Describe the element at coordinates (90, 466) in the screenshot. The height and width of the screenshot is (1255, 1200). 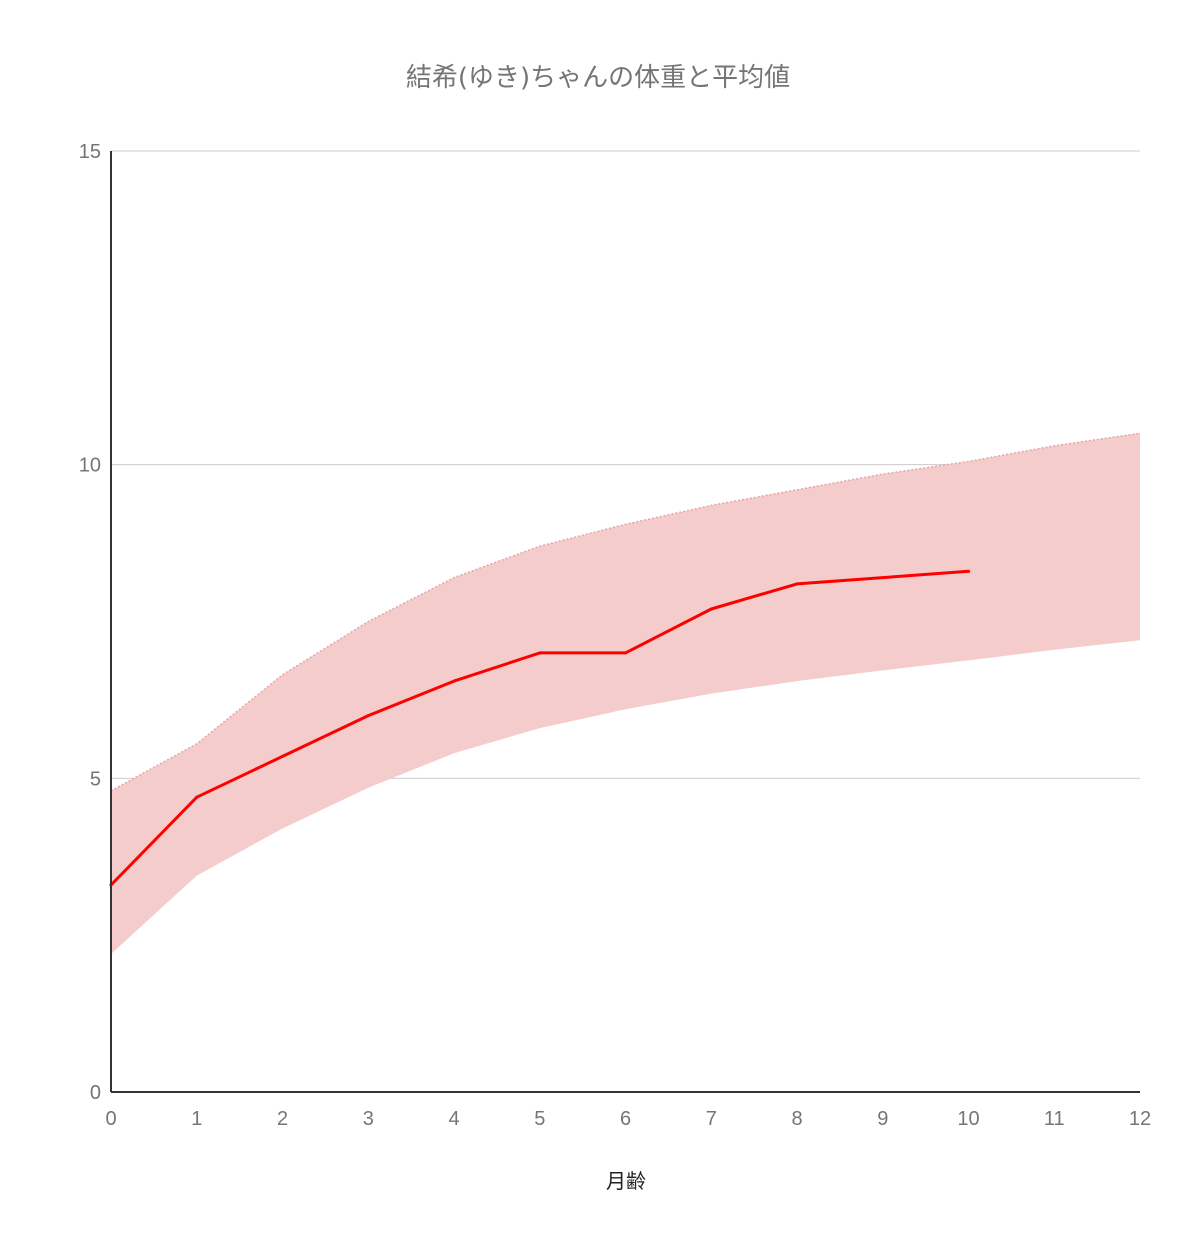
I see `y-tick-label: 10` at that location.